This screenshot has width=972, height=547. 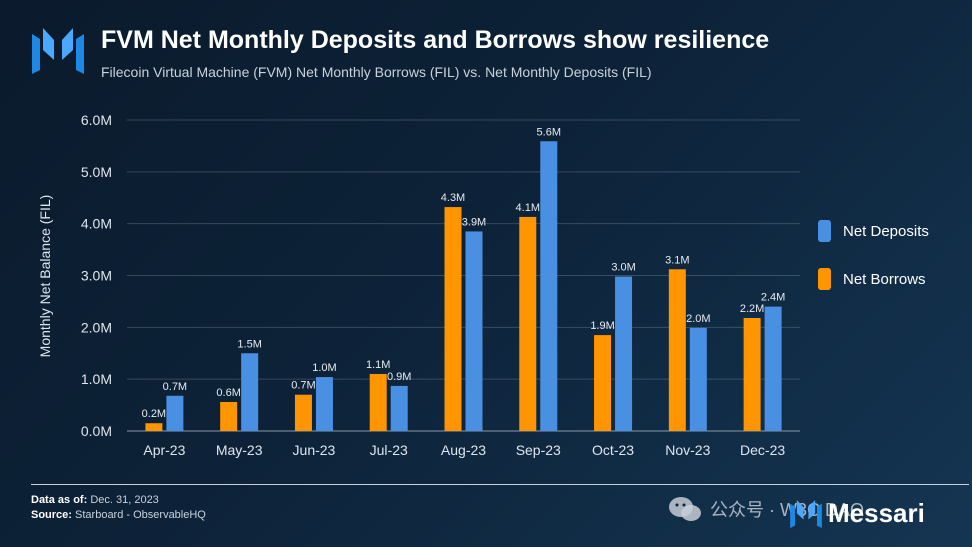 What do you see at coordinates (752, 309) in the screenshot?
I see `data-label-net-borrows: 2.2M` at bounding box center [752, 309].